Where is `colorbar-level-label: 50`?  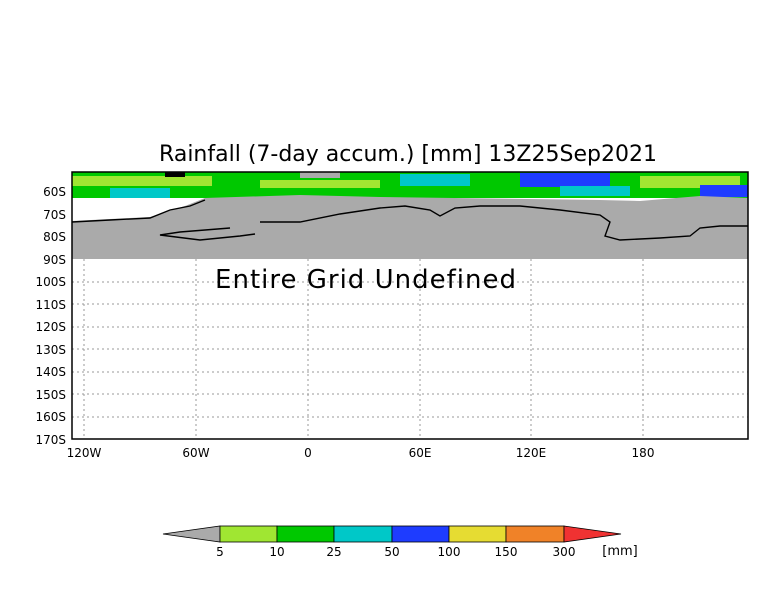
colorbar-level-label: 50 is located at coordinates (391, 552).